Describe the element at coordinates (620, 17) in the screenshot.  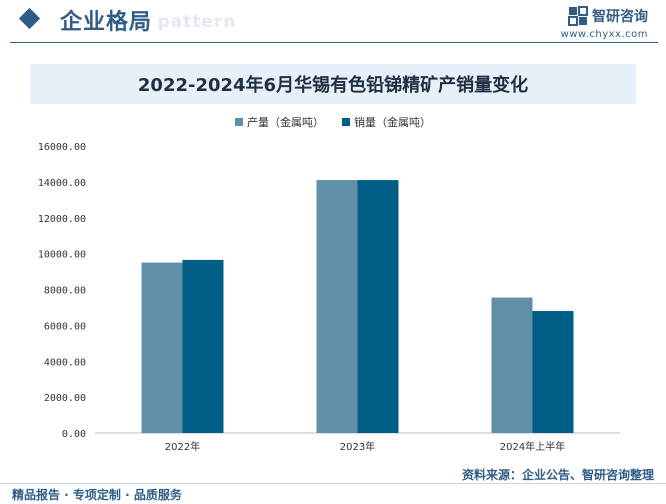
I see `brand-name: 智研咨询` at that location.